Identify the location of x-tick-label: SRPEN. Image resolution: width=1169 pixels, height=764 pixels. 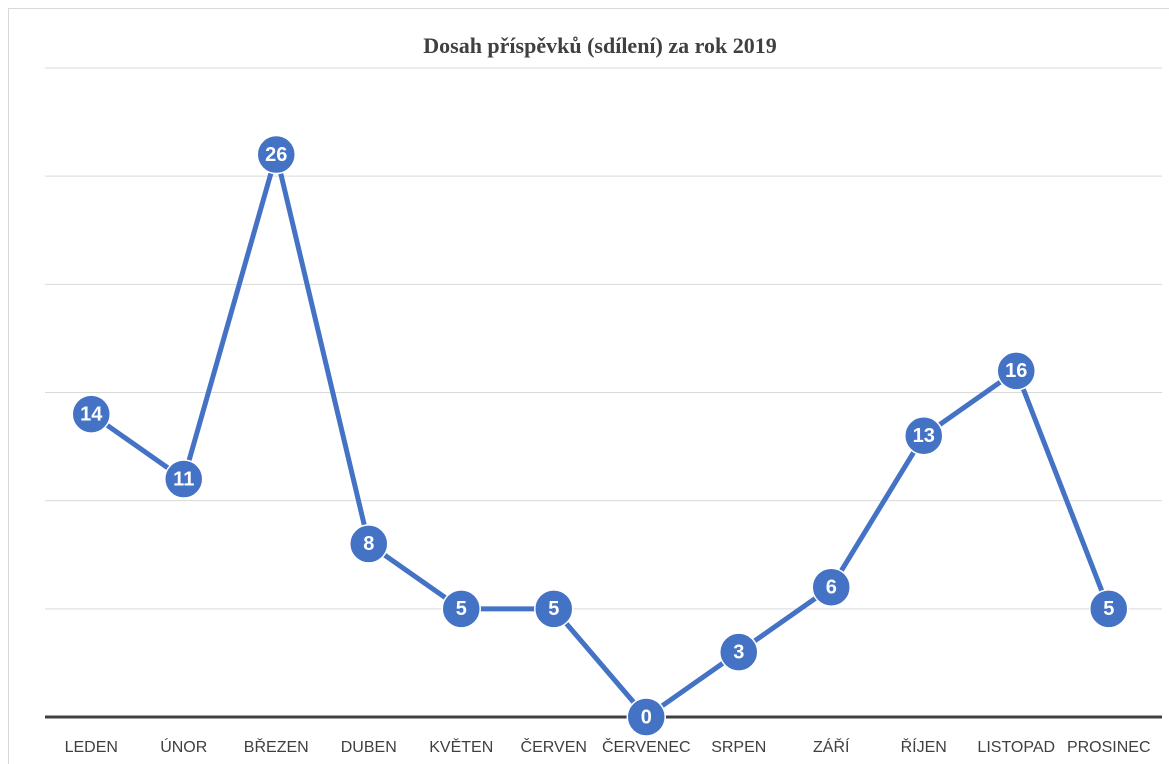
(738, 747).